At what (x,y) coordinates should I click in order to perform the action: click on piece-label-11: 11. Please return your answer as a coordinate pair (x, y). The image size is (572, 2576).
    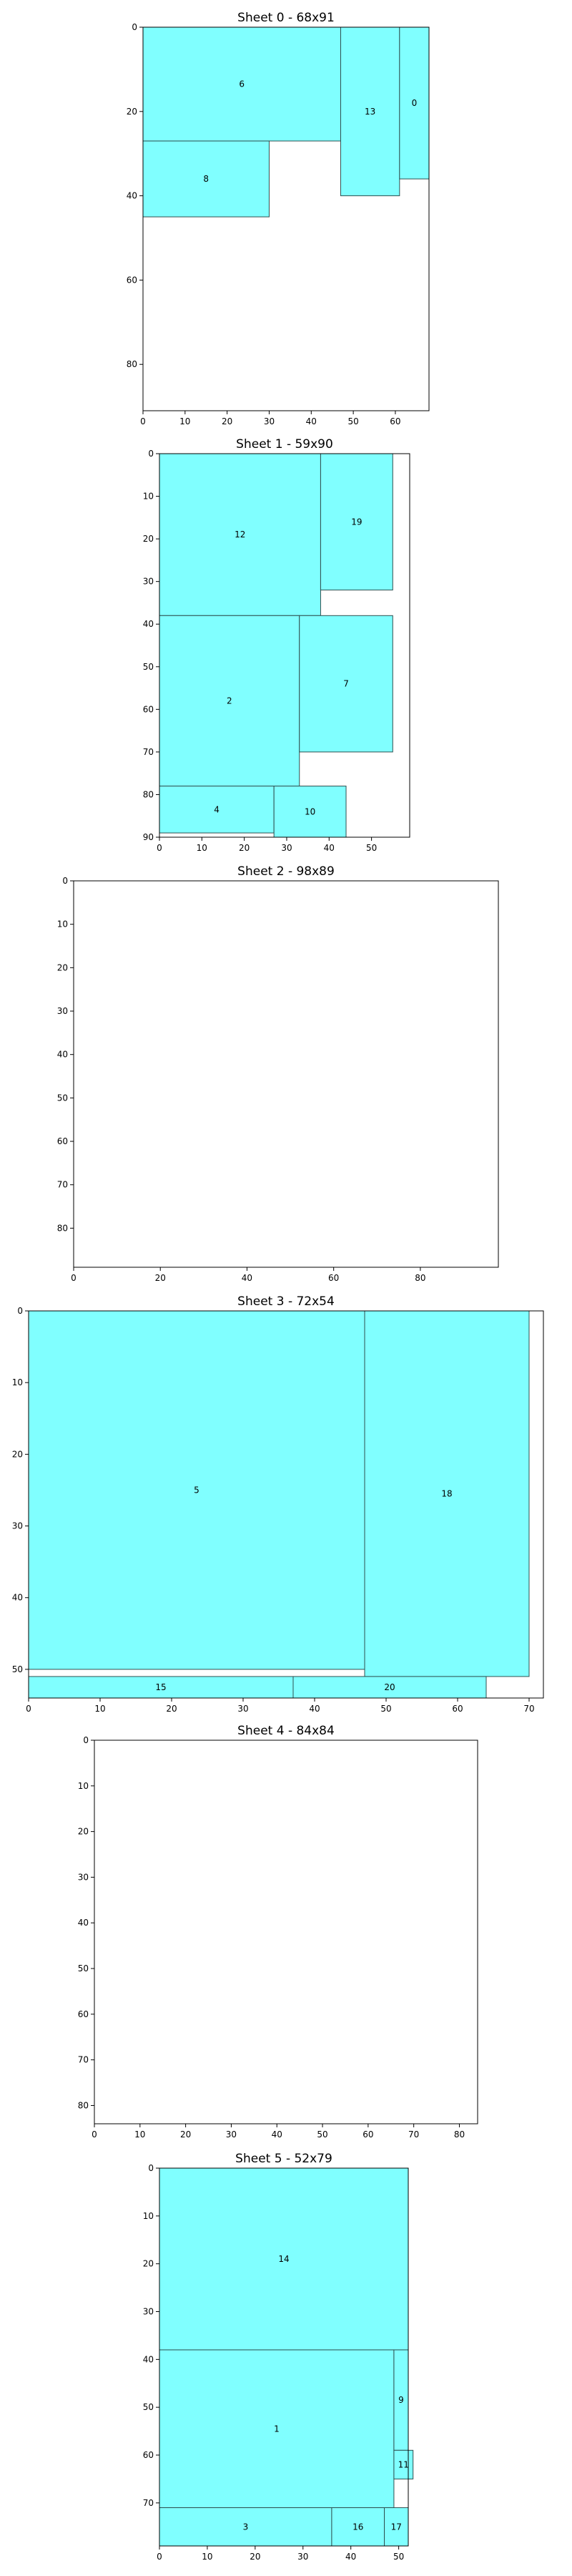
    Looking at the image, I should click on (403, 2464).